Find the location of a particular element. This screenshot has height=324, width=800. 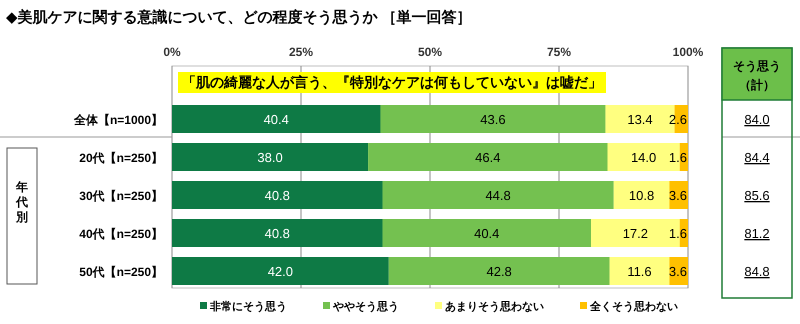

data-label: 46.4 is located at coordinates (487, 157).